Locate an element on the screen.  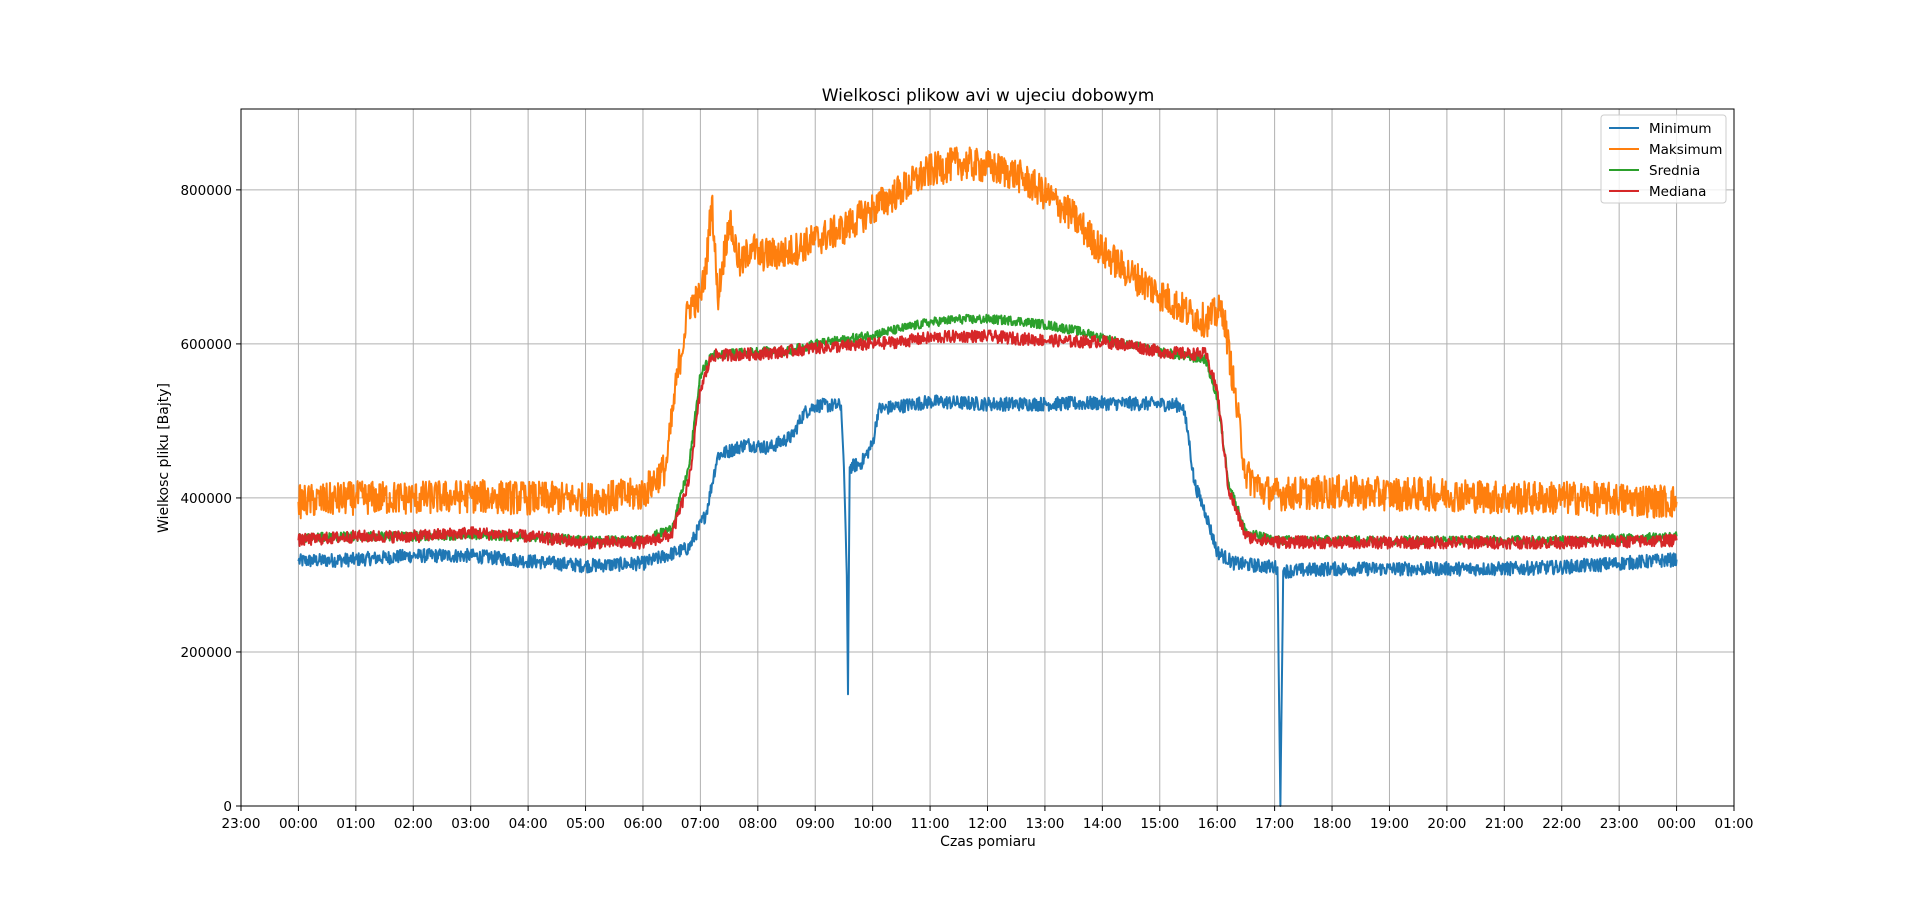
legend-box is located at coordinates (1663, 159).